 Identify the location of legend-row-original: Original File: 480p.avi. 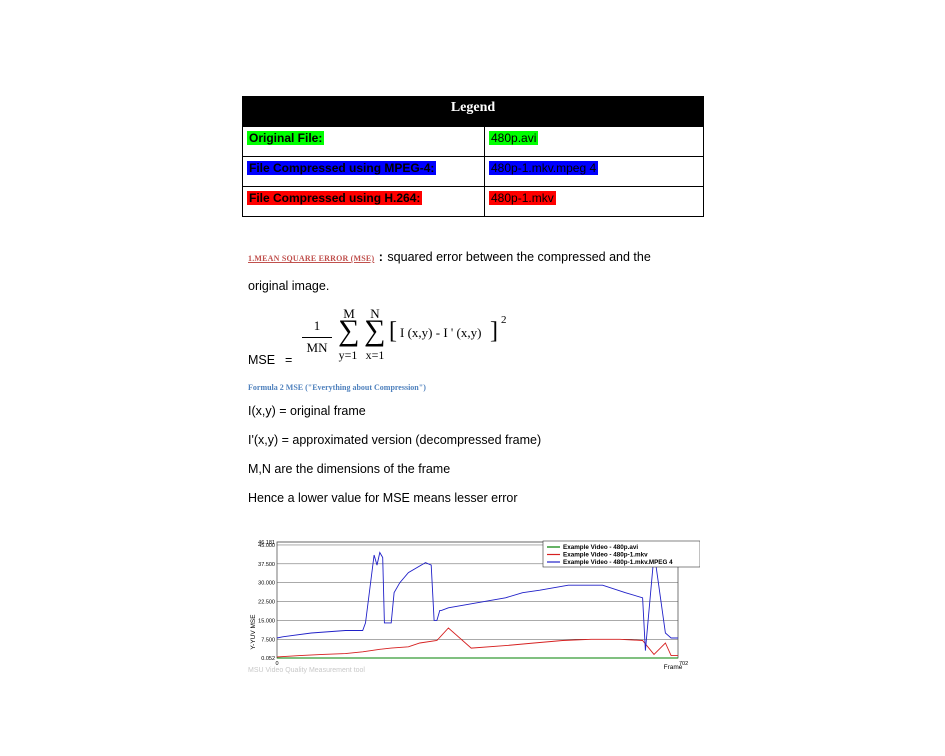
(473, 141).